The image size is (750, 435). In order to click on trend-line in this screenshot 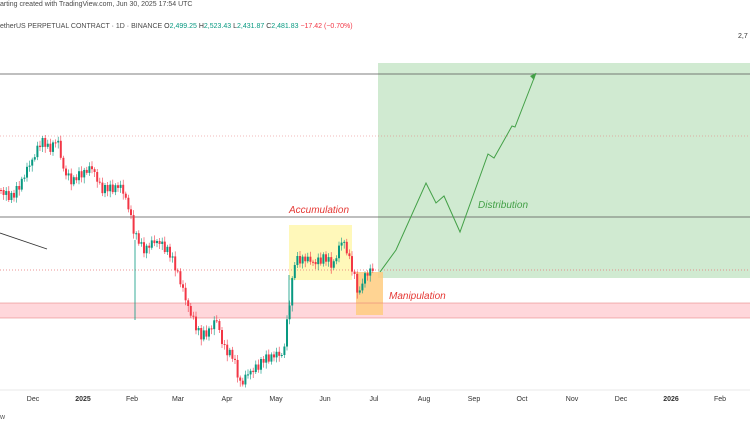, I will do `click(24, 241)`.